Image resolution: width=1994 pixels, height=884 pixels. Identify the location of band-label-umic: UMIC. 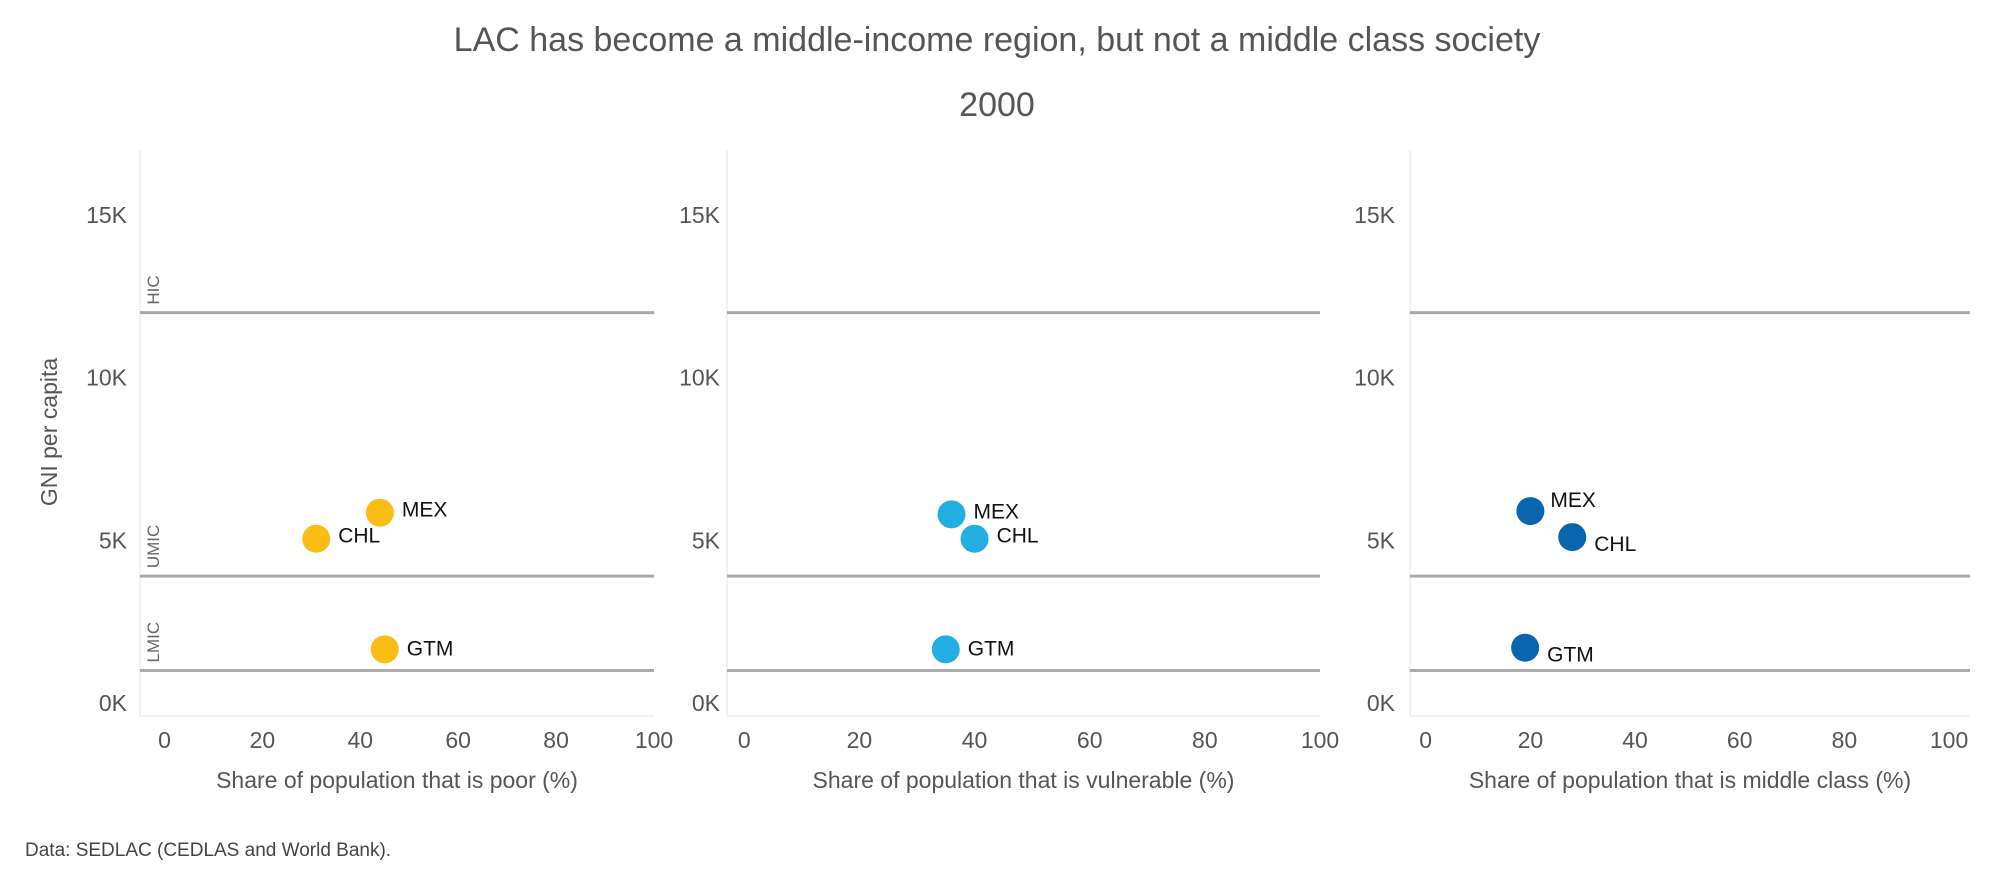
(153, 546).